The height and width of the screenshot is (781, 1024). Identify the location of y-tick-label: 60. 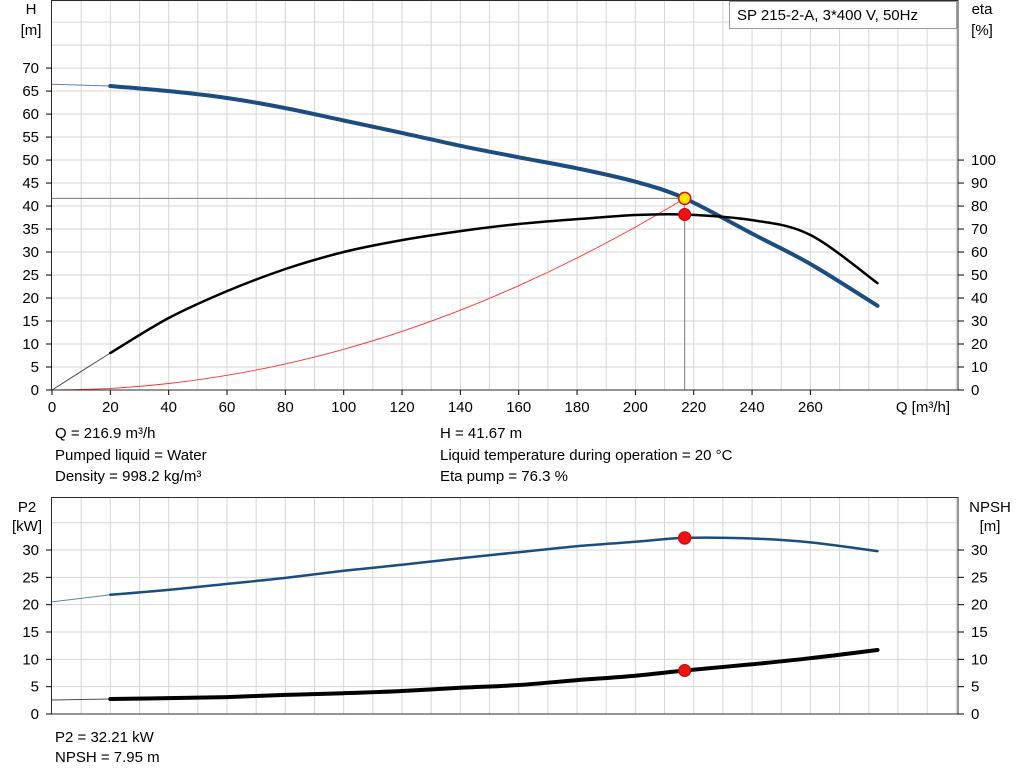
(30, 114).